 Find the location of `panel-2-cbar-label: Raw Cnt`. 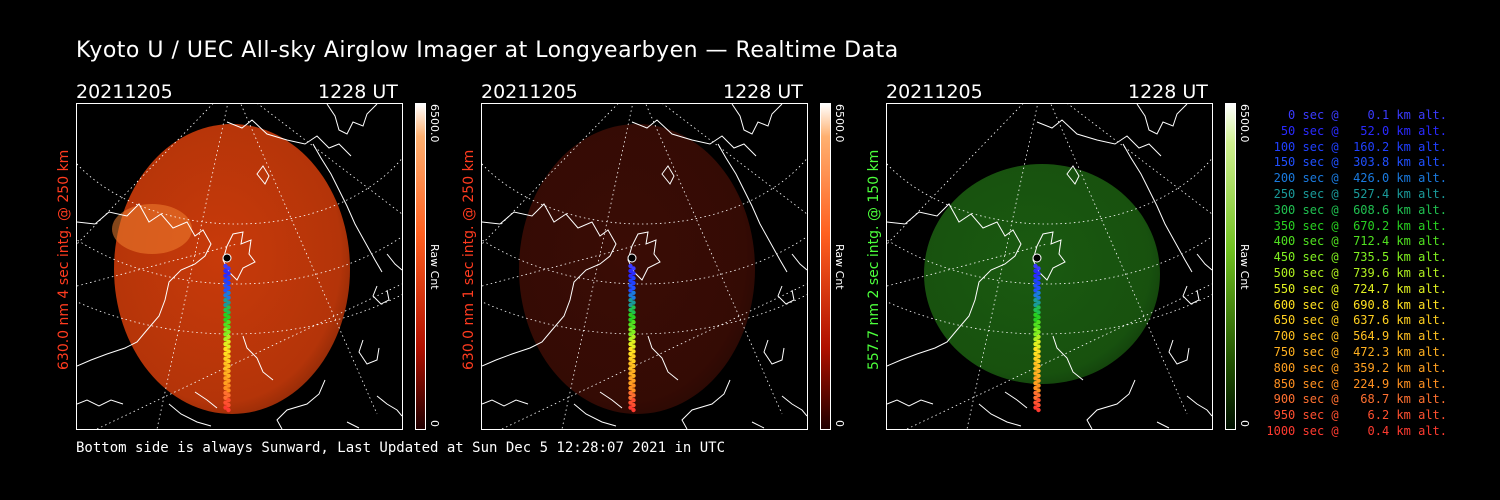

panel-2-cbar-label: Raw Cnt is located at coordinates (839, 267).